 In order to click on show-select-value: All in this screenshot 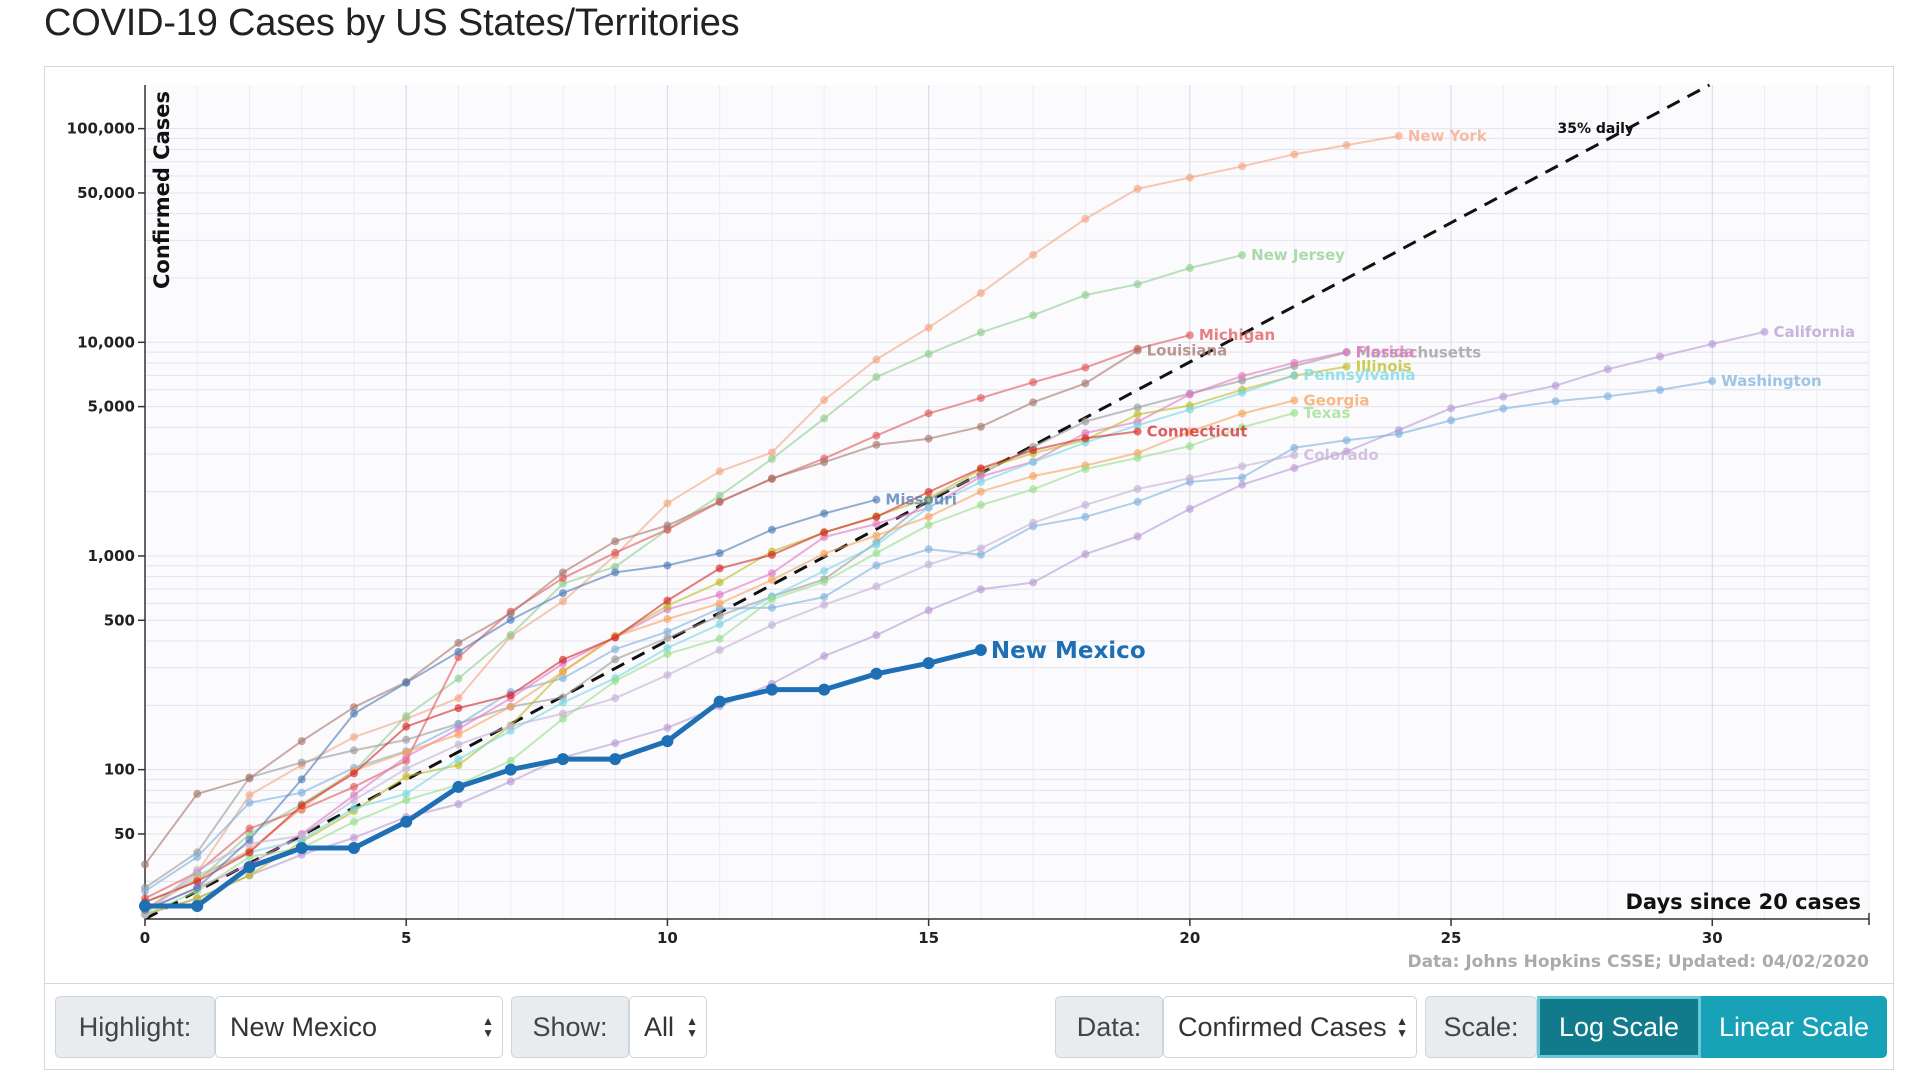, I will do `click(659, 1026)`.